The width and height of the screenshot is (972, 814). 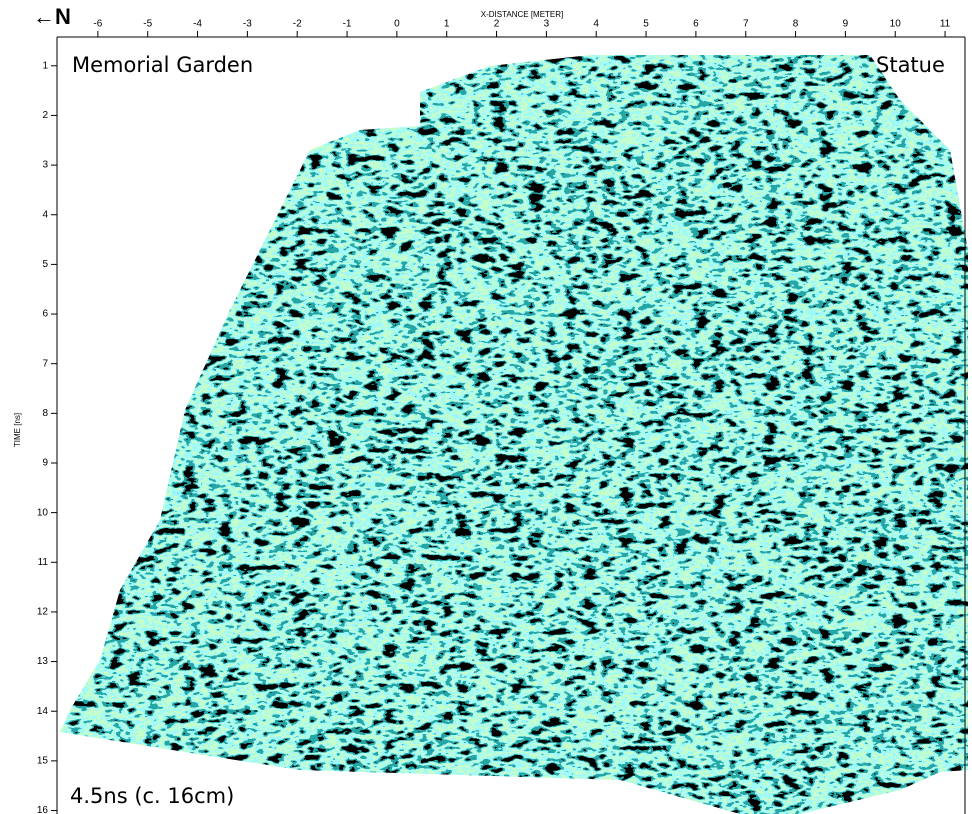 I want to click on x-tick-label: 2, so click(x=497, y=24).